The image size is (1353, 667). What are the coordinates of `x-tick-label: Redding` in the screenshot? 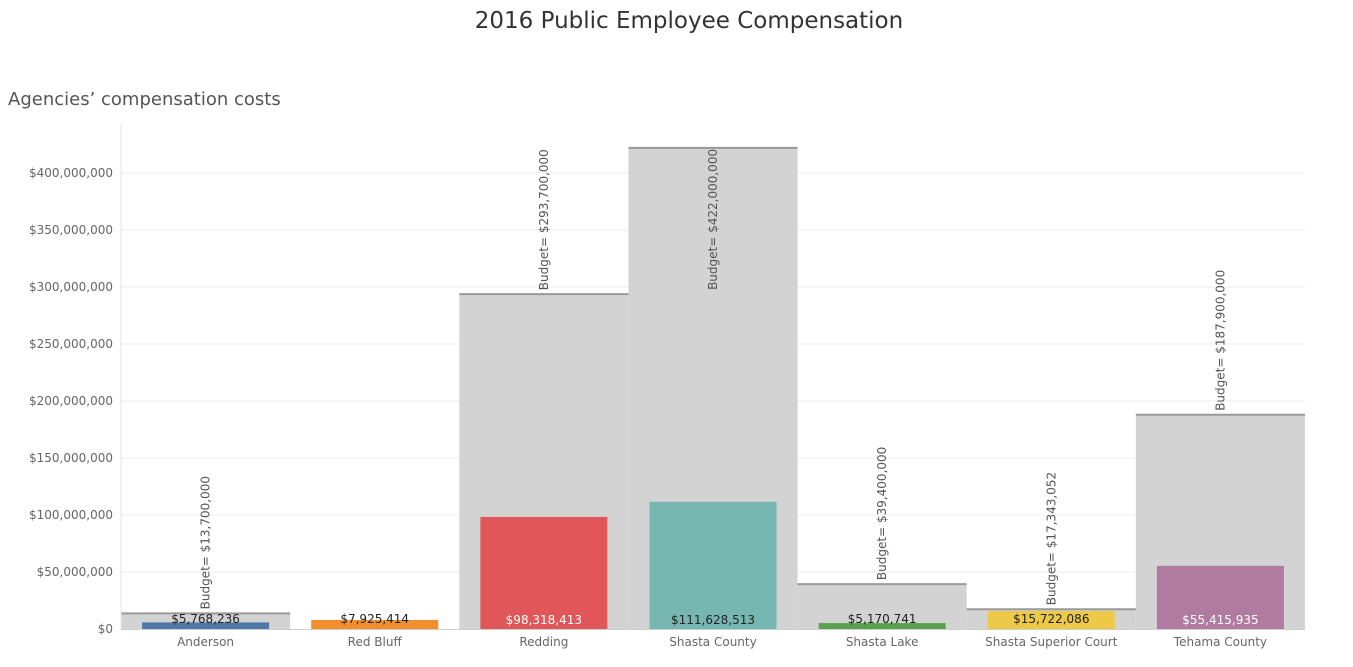 It's located at (543, 642).